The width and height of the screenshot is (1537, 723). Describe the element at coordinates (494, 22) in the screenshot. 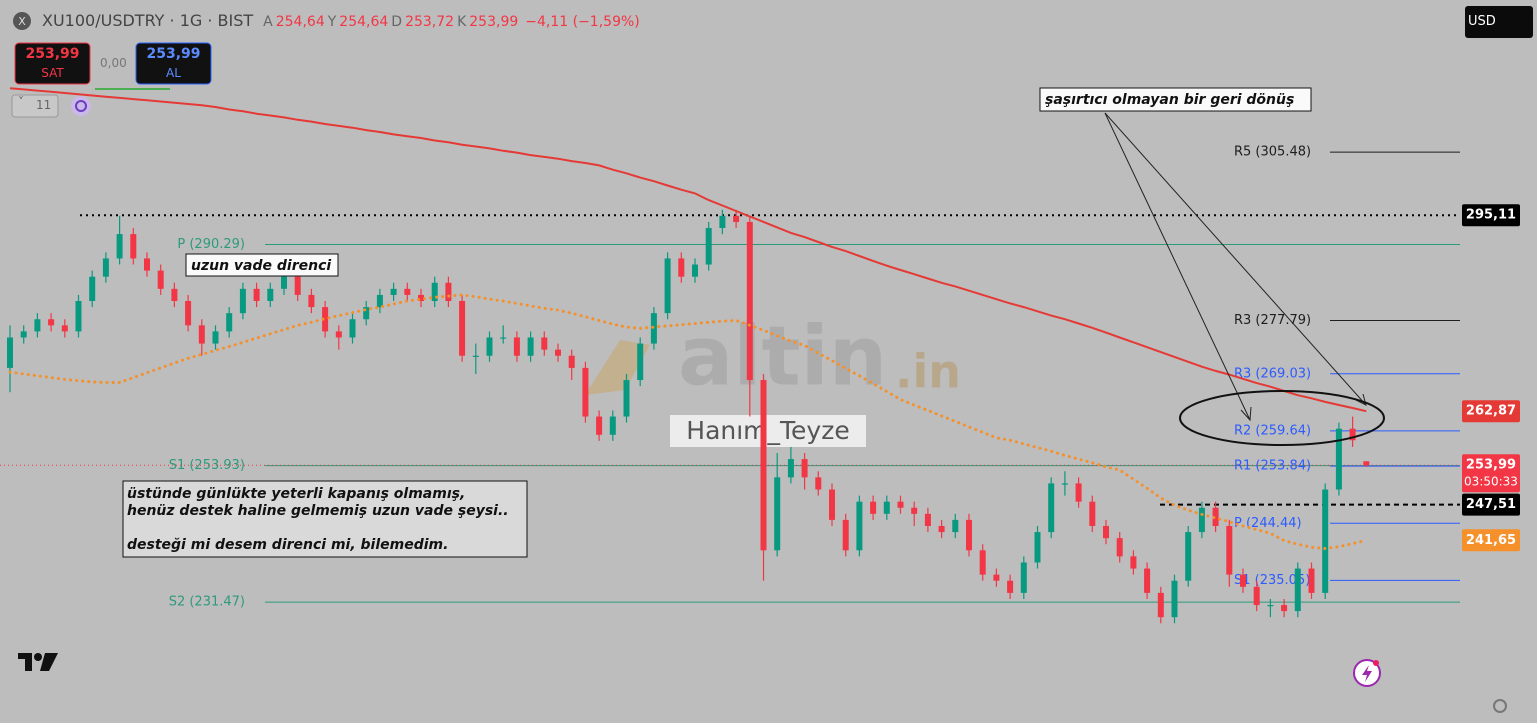

I see `ohlc-value: 253,99` at that location.